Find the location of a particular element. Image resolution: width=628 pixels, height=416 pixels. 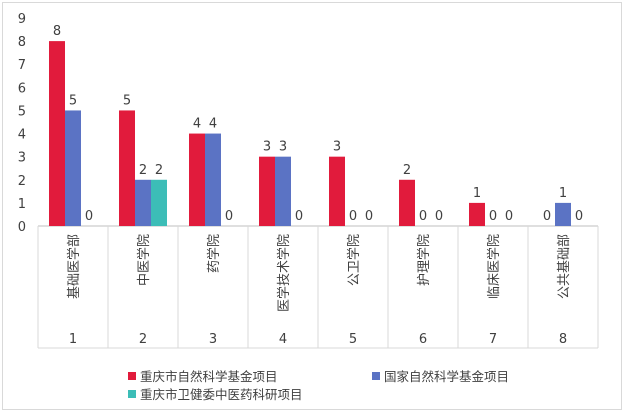

data-label-series-1-cat-2: 4 is located at coordinates (213, 124).